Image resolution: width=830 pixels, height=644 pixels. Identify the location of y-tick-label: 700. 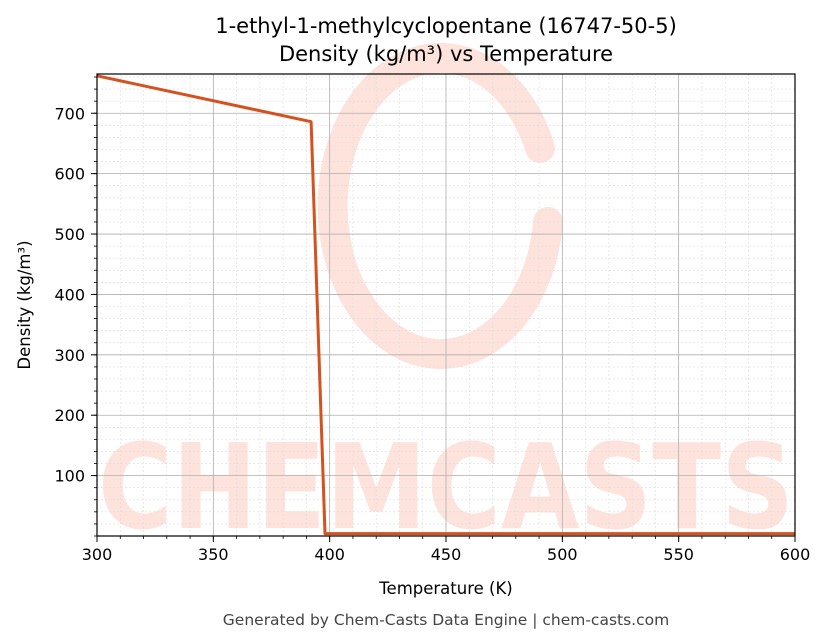
(69, 113).